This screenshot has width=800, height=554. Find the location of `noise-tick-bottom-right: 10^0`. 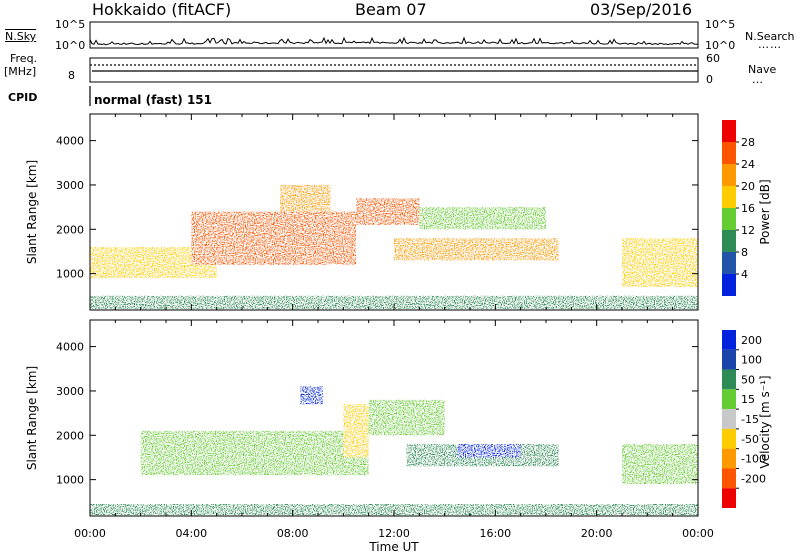

noise-tick-bottom-right: 10^0 is located at coordinates (720, 45).